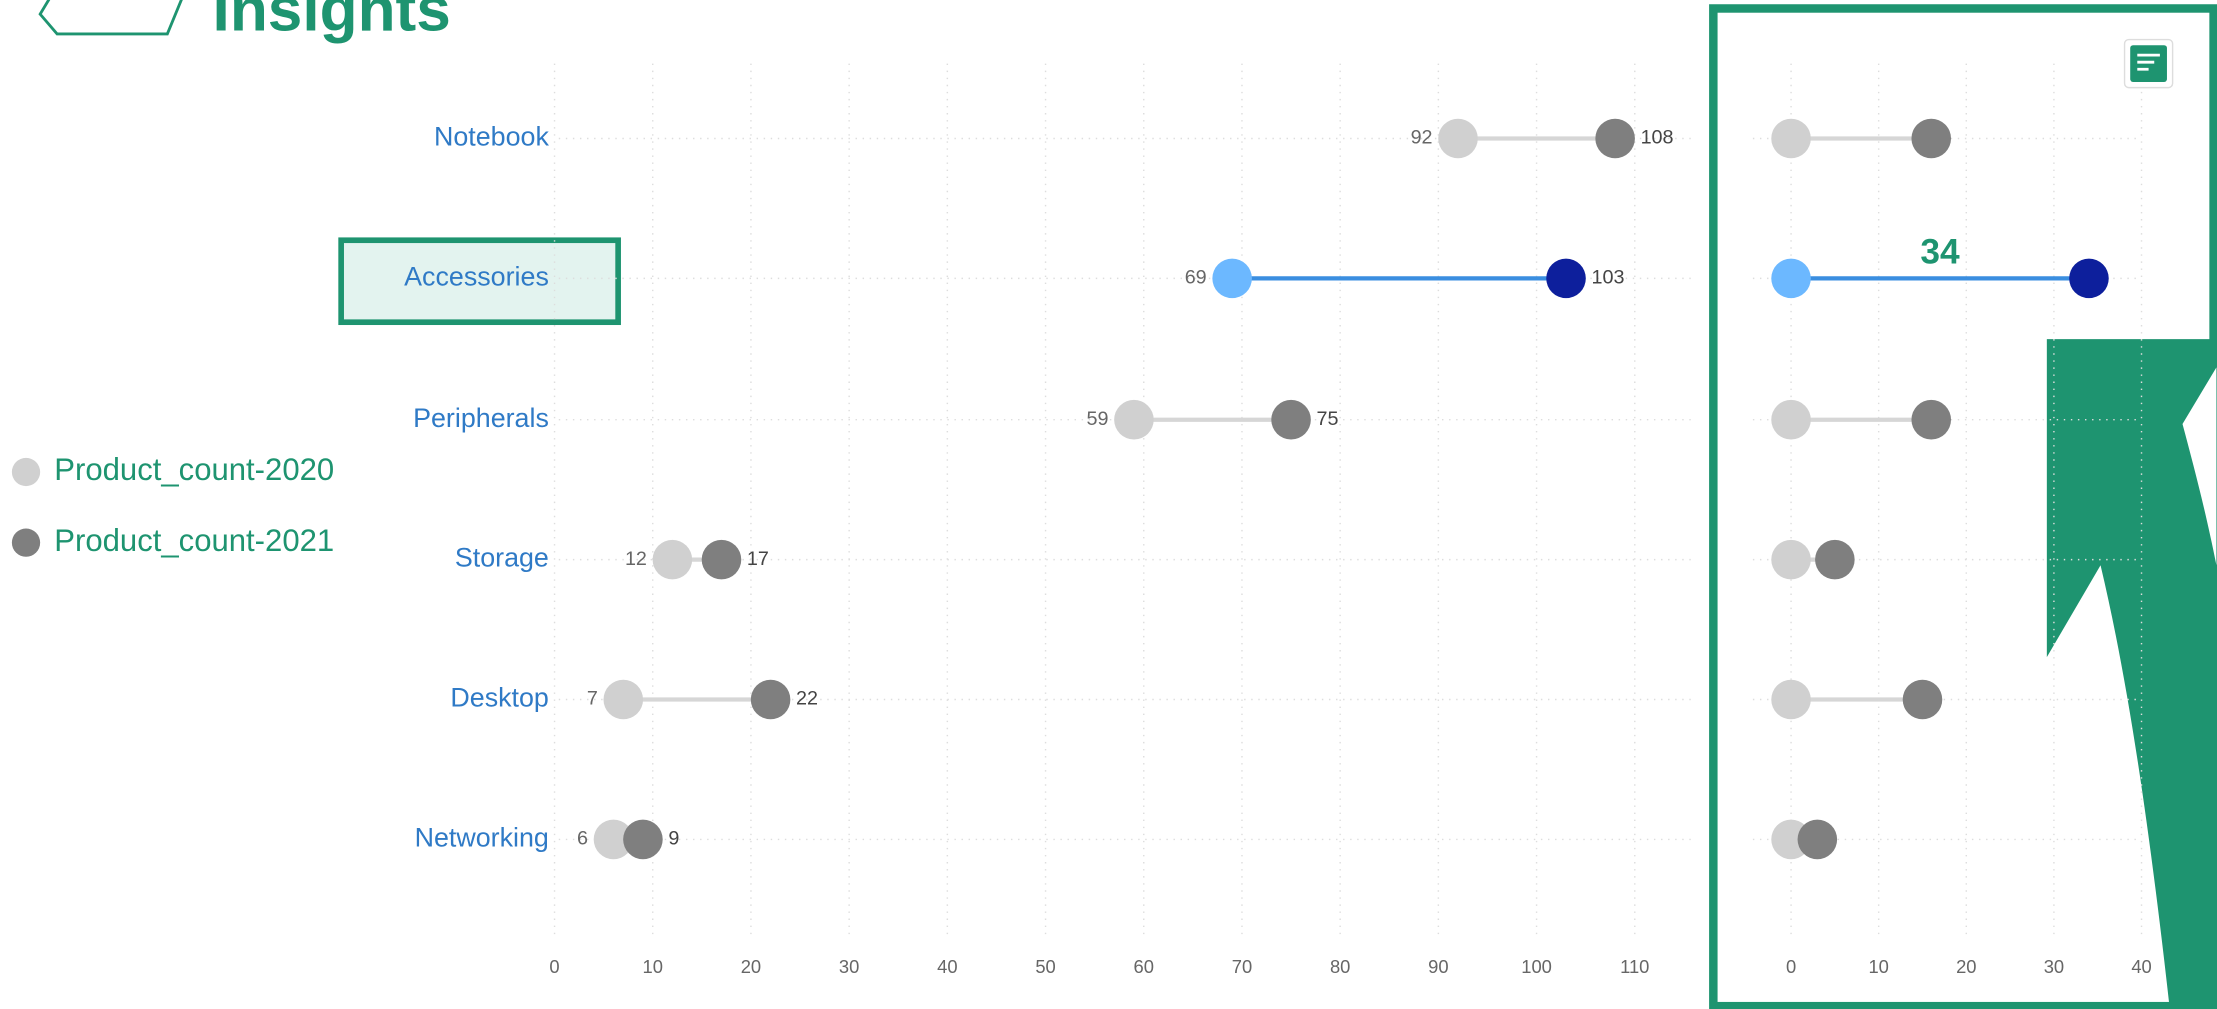 The height and width of the screenshot is (1009, 2217). What do you see at coordinates (499, 698) in the screenshot?
I see `category-label: Desktop` at bounding box center [499, 698].